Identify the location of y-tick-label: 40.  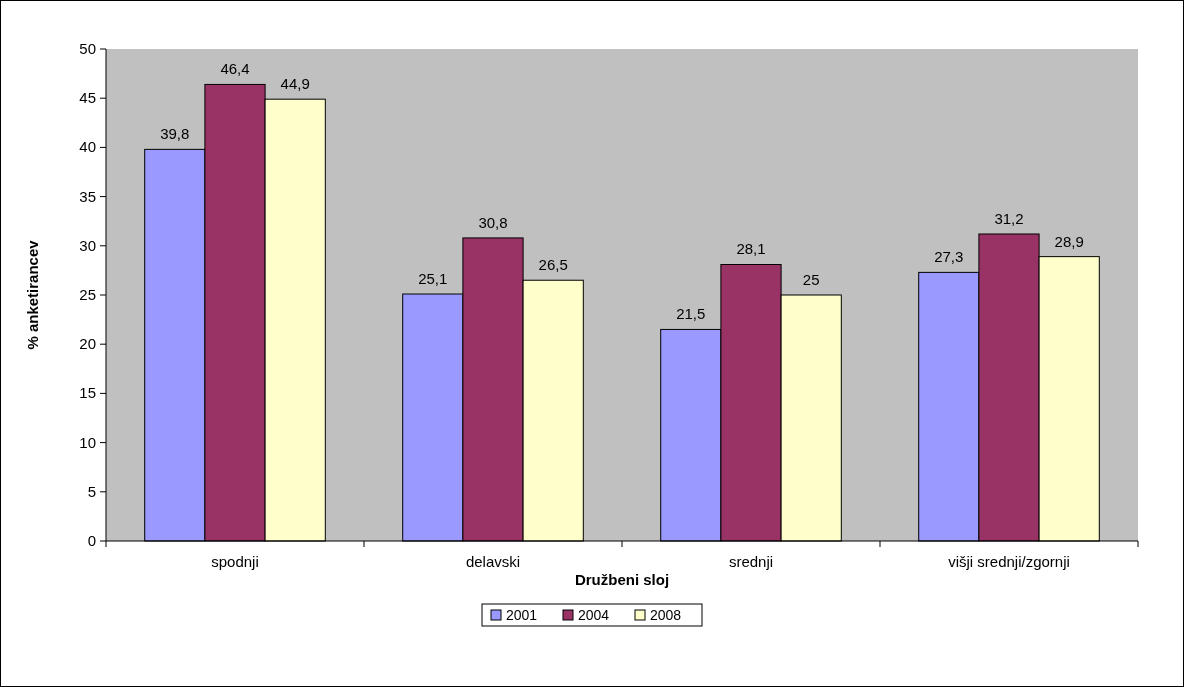
(87, 147).